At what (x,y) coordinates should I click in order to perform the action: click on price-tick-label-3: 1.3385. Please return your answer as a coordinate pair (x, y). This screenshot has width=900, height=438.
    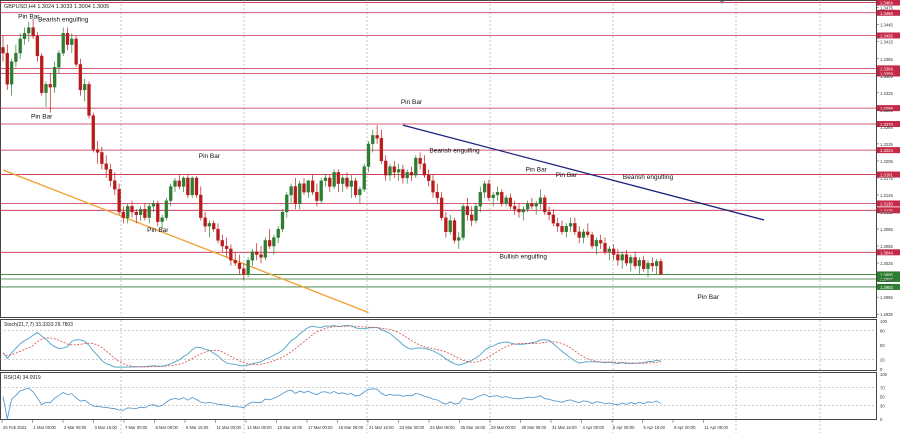
    Looking at the image, I should click on (886, 59).